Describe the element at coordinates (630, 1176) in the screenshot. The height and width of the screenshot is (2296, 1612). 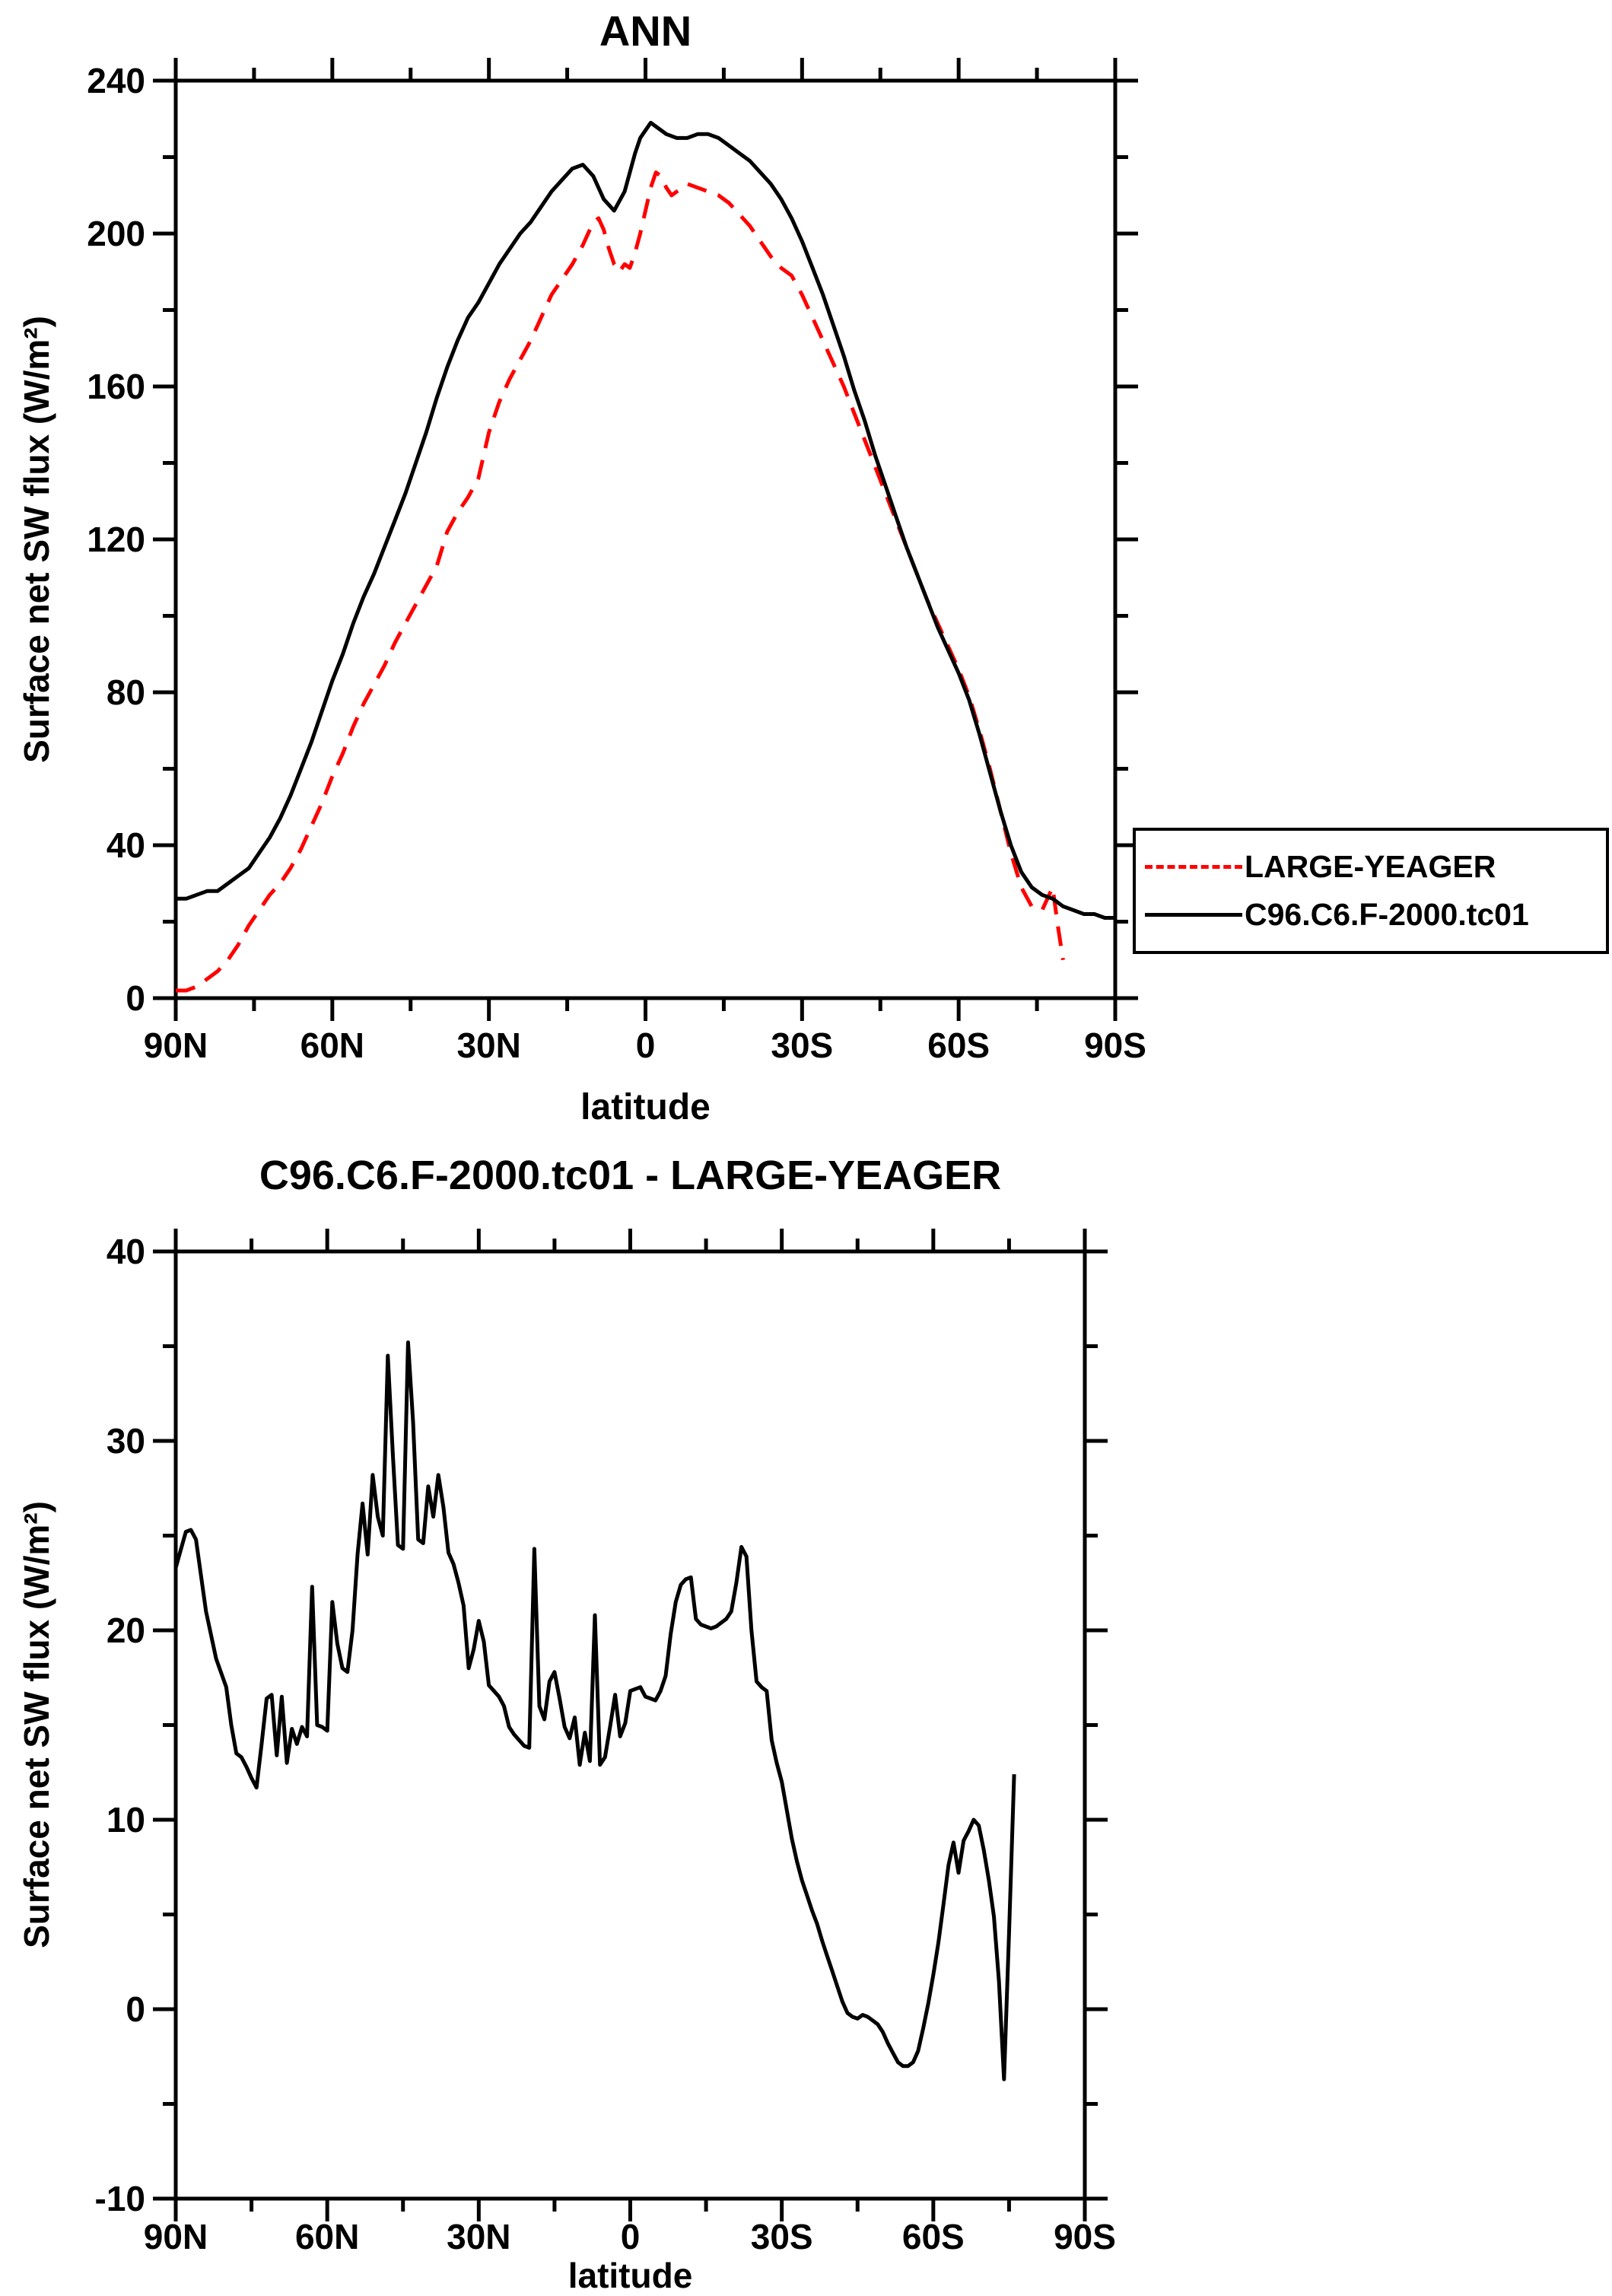
I see `chart2-title: C96.C6.F-2000.tc01 - LARGE-YEAGER` at that location.